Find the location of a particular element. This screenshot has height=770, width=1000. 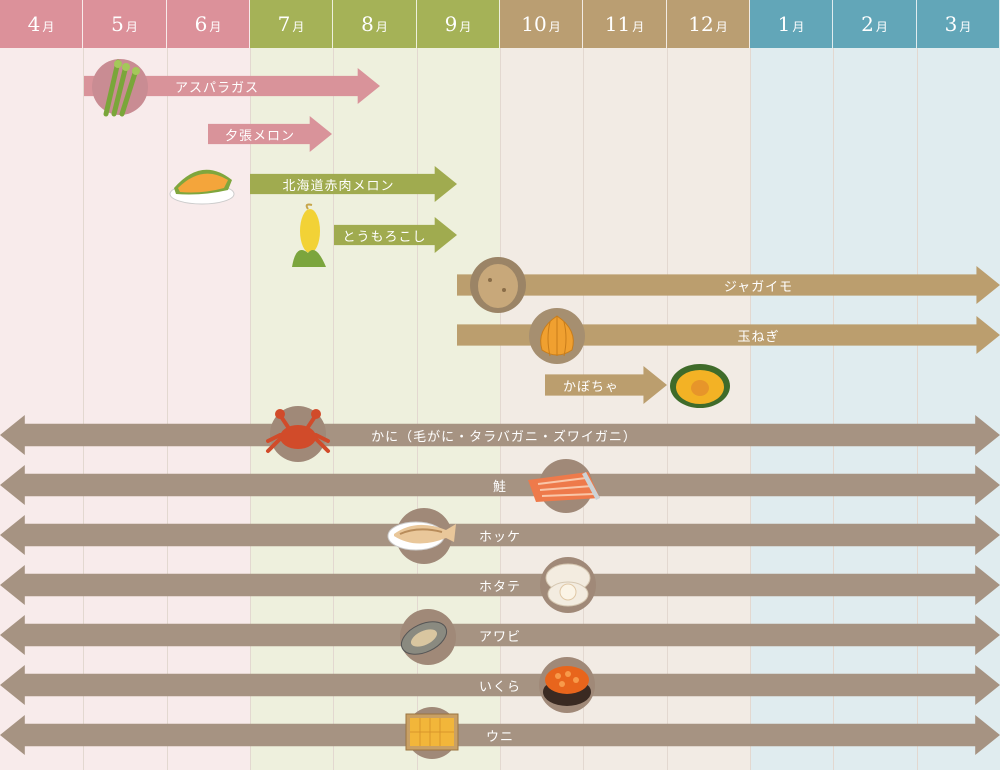

corn-icon is located at coordinates (308, 239).